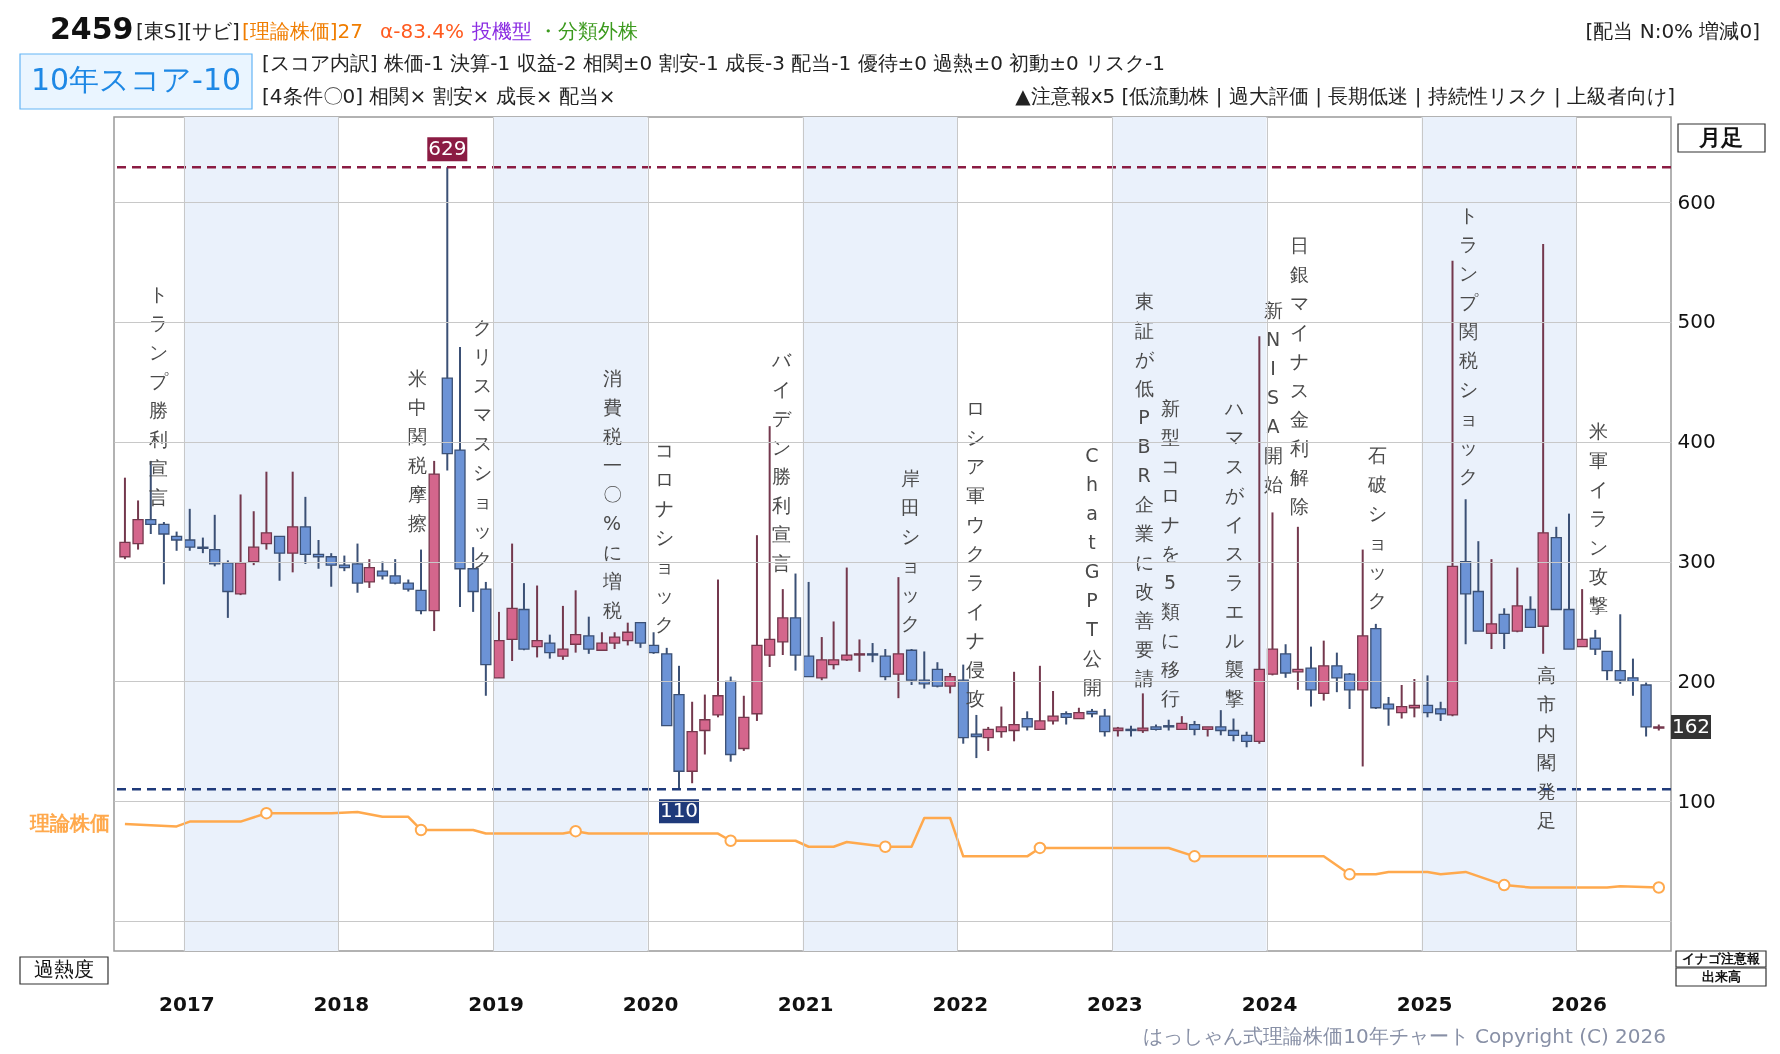  I want to click on annotation: 高市内閣発足, so click(1546, 747).